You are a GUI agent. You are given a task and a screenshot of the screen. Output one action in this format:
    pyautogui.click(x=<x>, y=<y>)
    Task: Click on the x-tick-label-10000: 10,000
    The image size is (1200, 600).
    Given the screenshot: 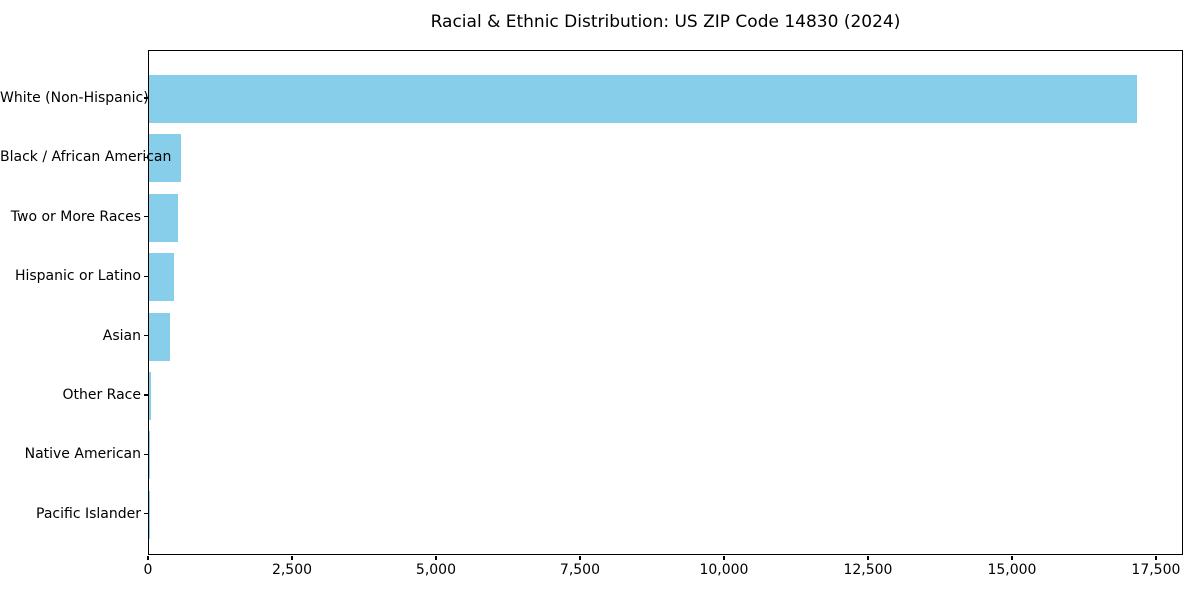 What is the action you would take?
    pyautogui.click(x=724, y=570)
    